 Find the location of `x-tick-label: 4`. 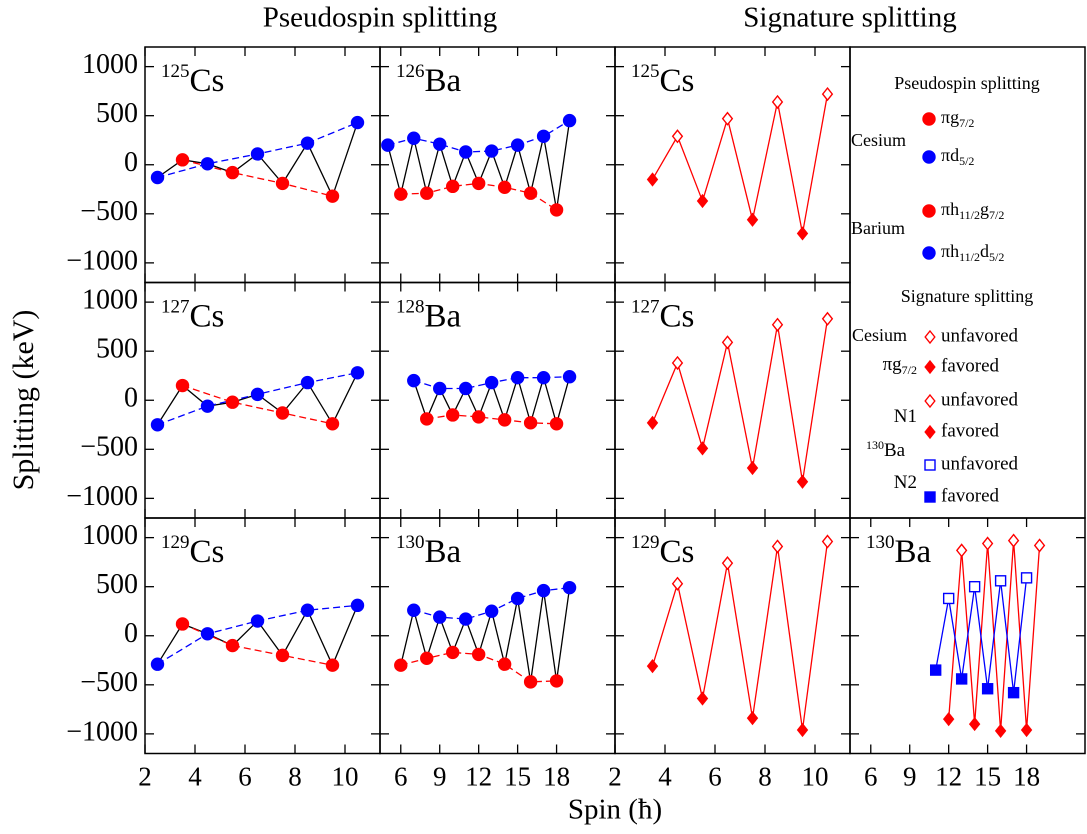

x-tick-label: 4 is located at coordinates (195, 777).